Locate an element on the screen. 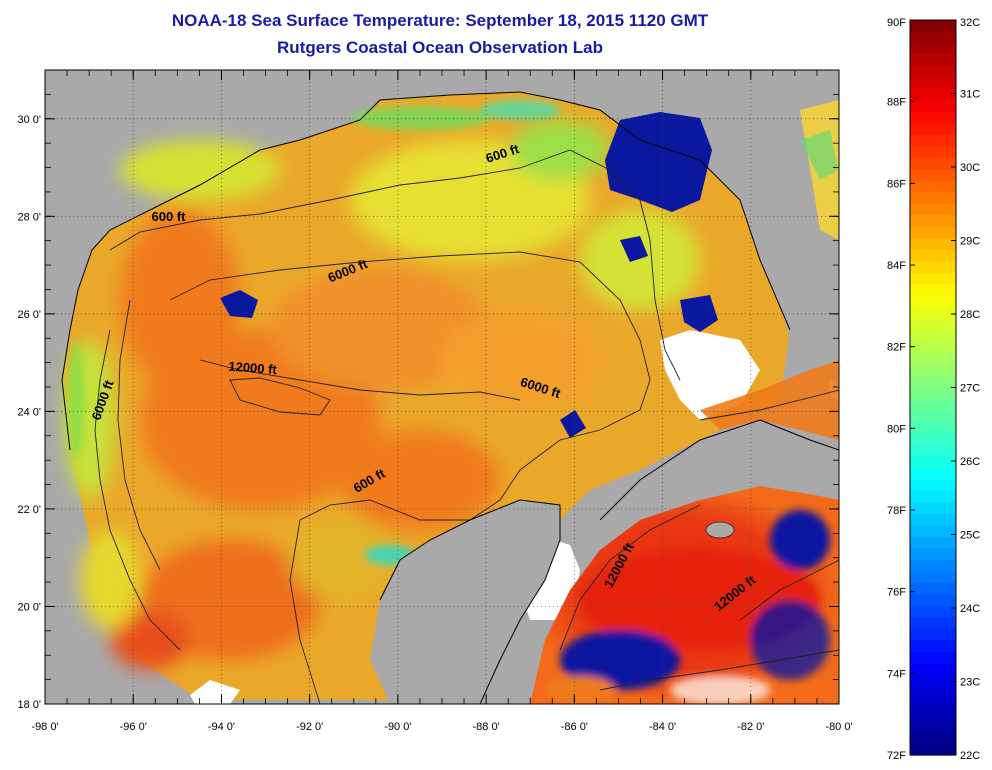 The width and height of the screenshot is (992, 770). lat-tick-label: 24 0' is located at coordinates (29, 412).